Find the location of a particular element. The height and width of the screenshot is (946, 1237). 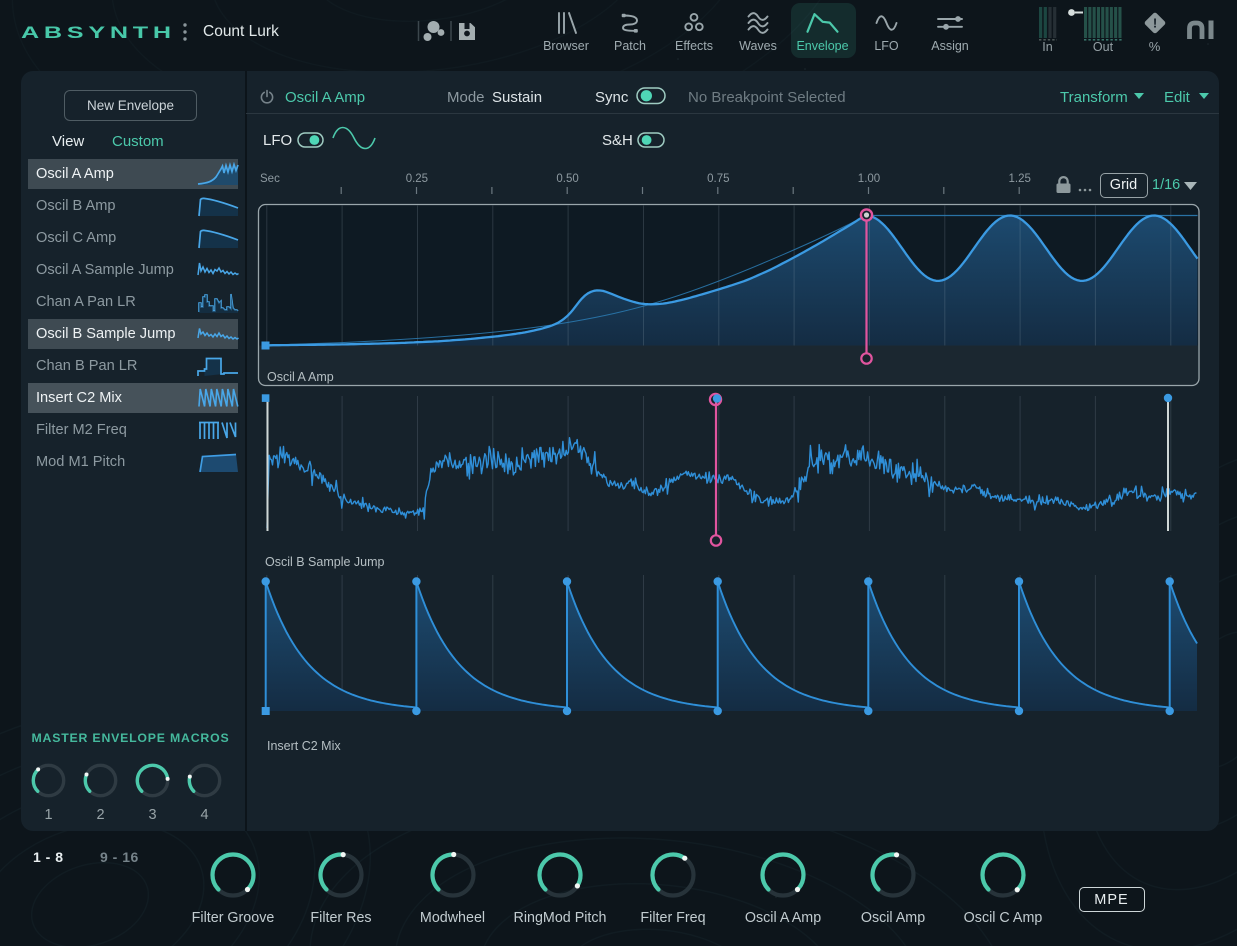

svg-text: Oscil A Amp is located at coordinates (300, 377).